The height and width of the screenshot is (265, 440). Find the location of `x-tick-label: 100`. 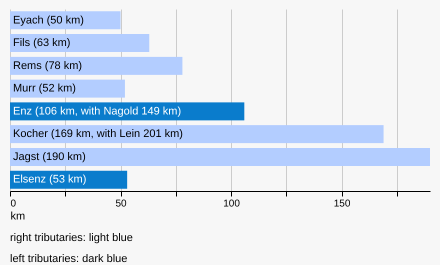

x-tick-label: 100 is located at coordinates (231, 204).